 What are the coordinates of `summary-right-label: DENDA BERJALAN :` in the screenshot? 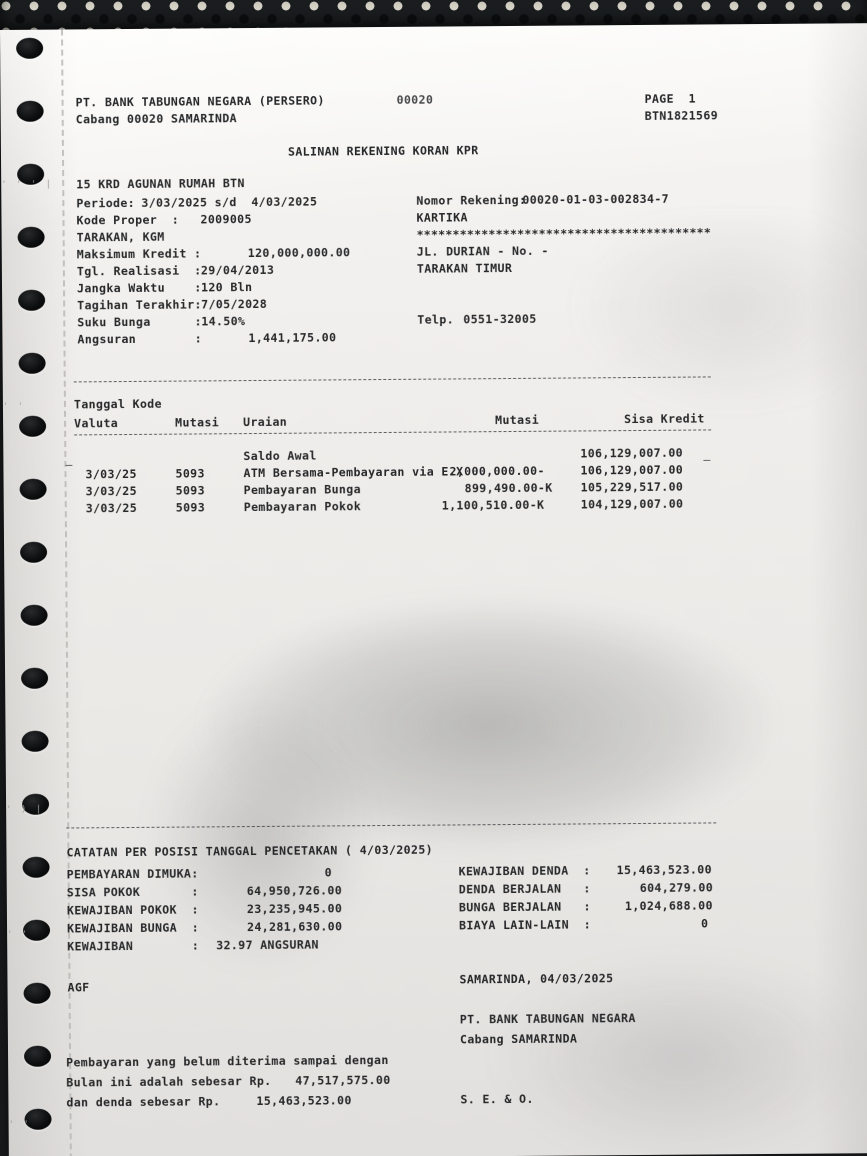 It's located at (524, 889).